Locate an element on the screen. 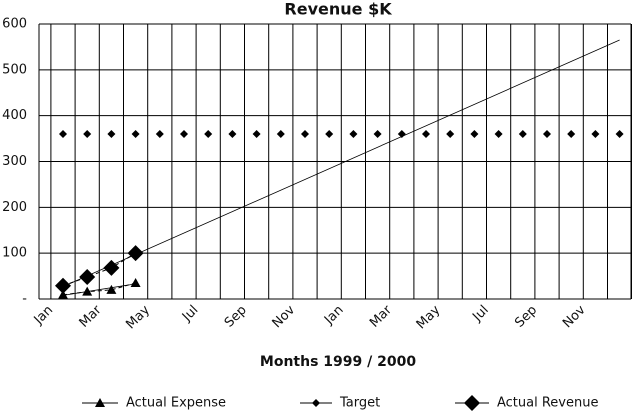 The image size is (632, 412). legend-label: Target is located at coordinates (359, 403).